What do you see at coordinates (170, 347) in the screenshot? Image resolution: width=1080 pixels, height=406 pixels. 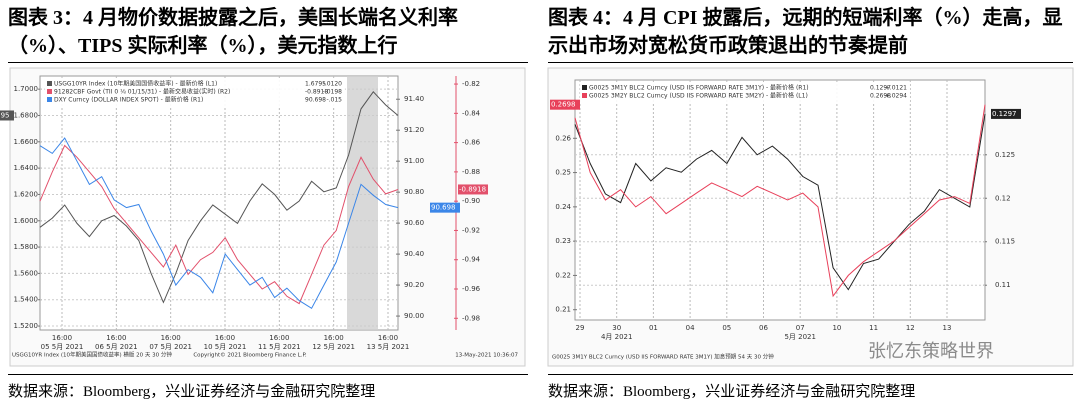 I see `x-tick-label: 07 5月 2021` at bounding box center [170, 347].